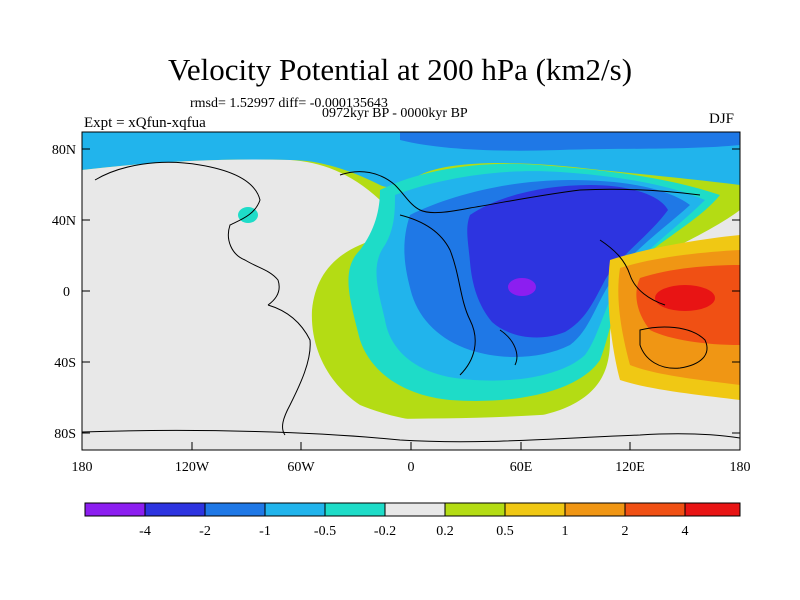  I want to click on lat-label-40n: 40N, so click(64, 221).